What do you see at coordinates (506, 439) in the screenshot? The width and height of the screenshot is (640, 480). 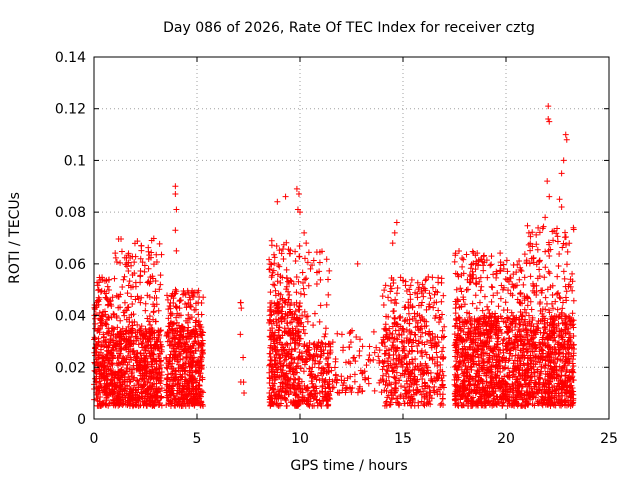 I see `x-tick-label: 20` at bounding box center [506, 439].